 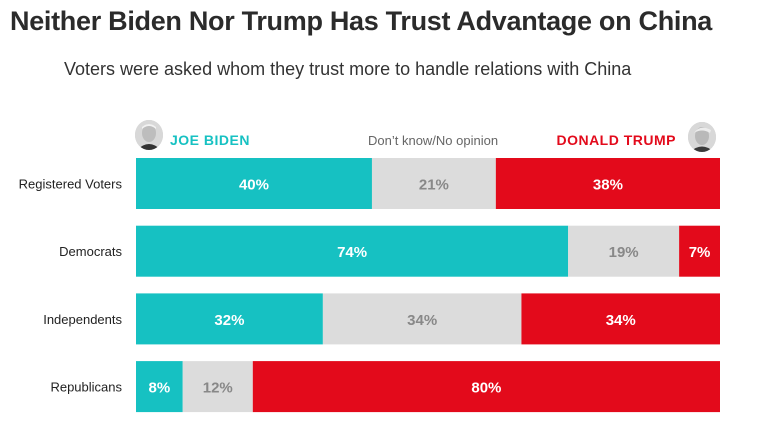 I want to click on data-label-trump: 38%, so click(x=608, y=185).